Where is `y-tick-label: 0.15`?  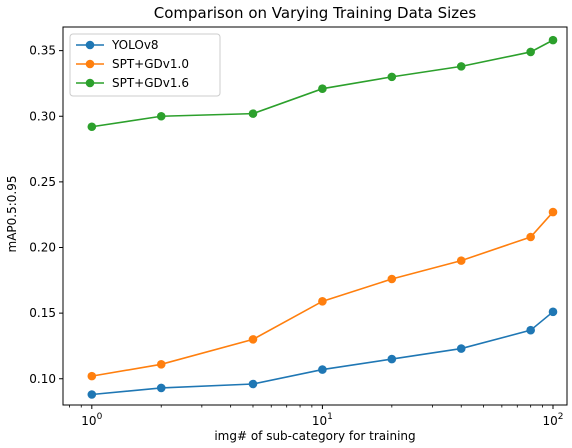 y-tick-label: 0.15 is located at coordinates (42, 313).